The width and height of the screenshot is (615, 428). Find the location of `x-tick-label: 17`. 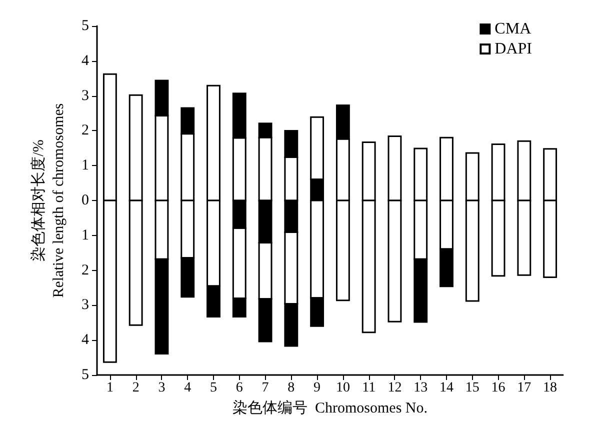

x-tick-label: 17 is located at coordinates (524, 388).